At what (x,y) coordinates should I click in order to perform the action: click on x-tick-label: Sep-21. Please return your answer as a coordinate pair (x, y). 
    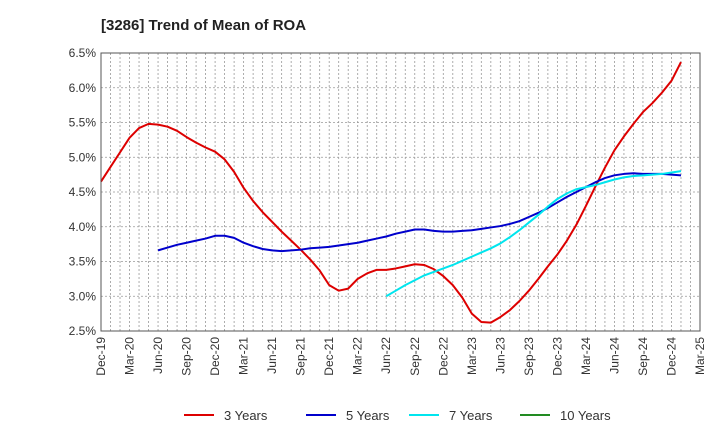
    Looking at the image, I should click on (301, 356).